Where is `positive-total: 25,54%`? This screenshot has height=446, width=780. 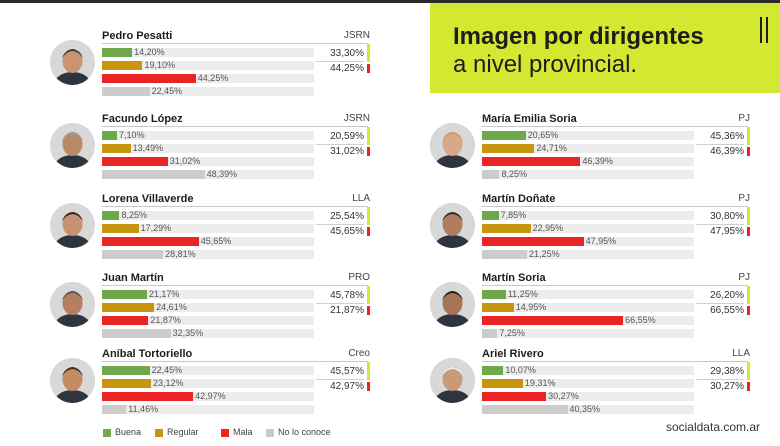
positive-total: 25,54% is located at coordinates (347, 216).